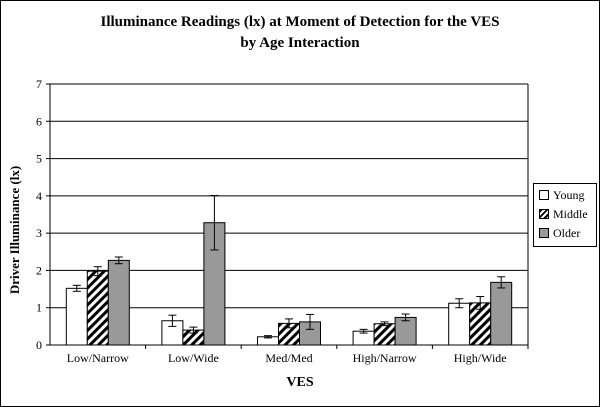 Image resolution: width=600 pixels, height=407 pixels. What do you see at coordinates (300, 382) in the screenshot?
I see `x-axis-label: VES` at bounding box center [300, 382].